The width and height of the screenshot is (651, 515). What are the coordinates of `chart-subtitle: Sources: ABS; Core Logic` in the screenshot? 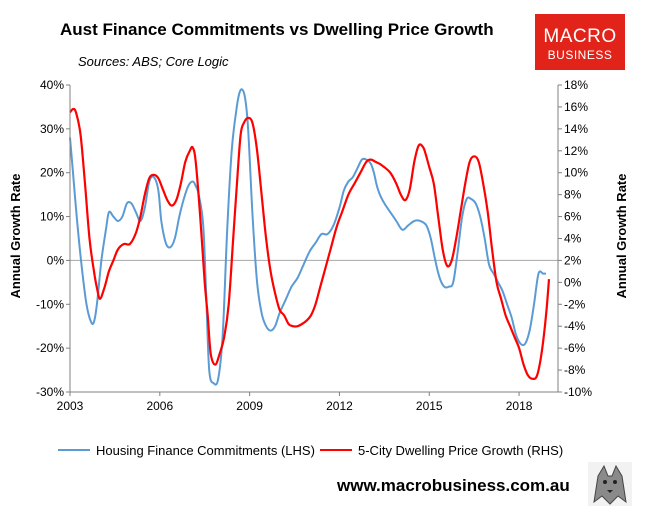 It's located at (153, 61).